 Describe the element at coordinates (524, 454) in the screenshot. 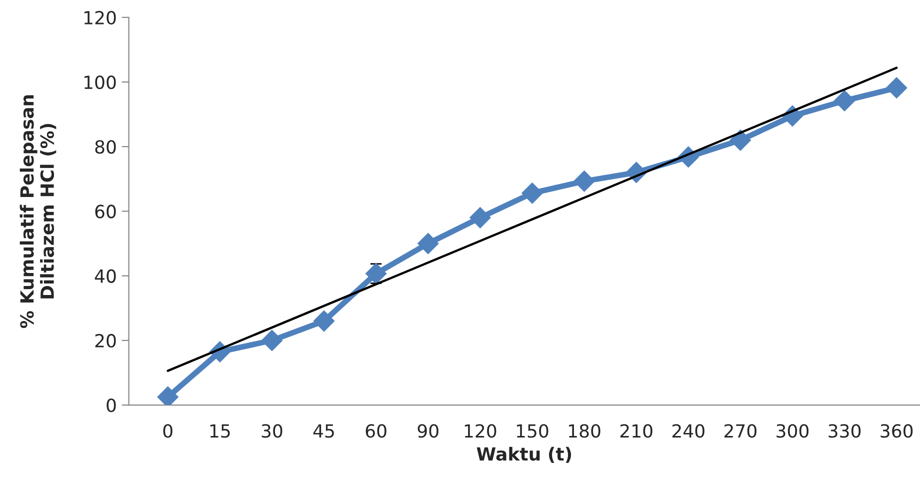

I see `x-axis-title: Waktu (t)` at that location.